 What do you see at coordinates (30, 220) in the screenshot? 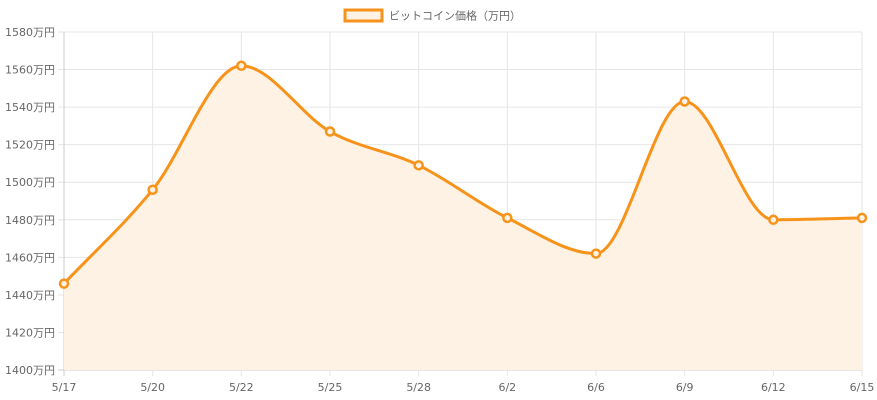
I see `y-tick-label: 1480万円` at bounding box center [30, 220].